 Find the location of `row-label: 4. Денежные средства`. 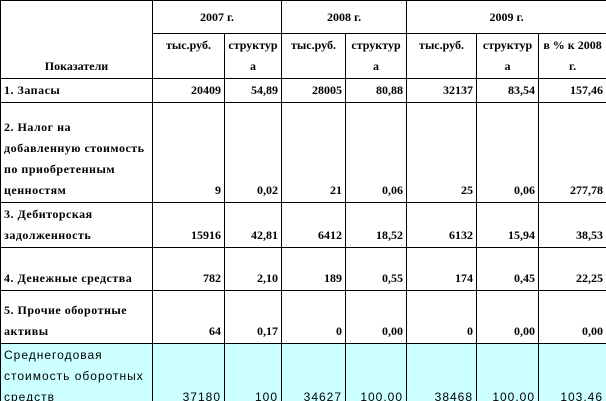

row-label: 4. Денежные средства is located at coordinates (76, 269).